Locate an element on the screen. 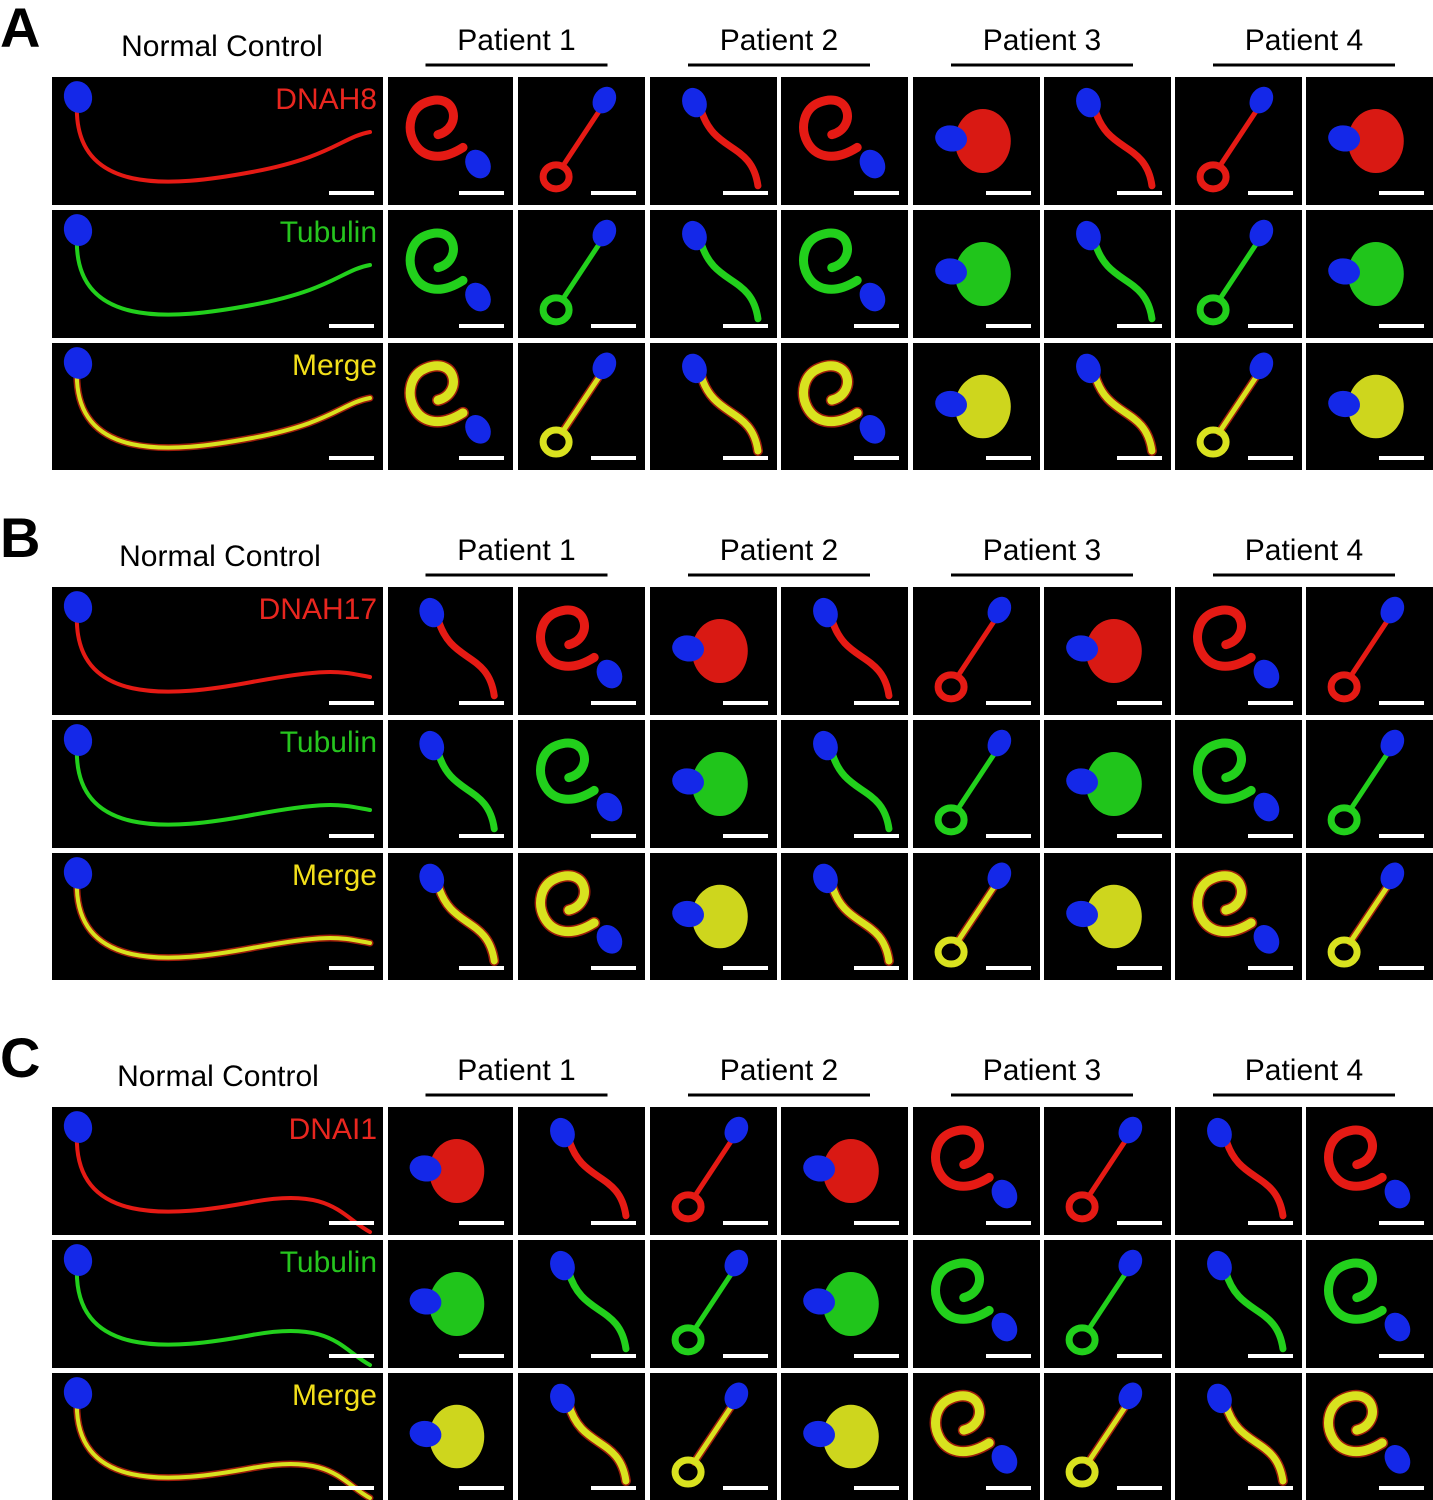  panel-letter: A is located at coordinates (20, 29).